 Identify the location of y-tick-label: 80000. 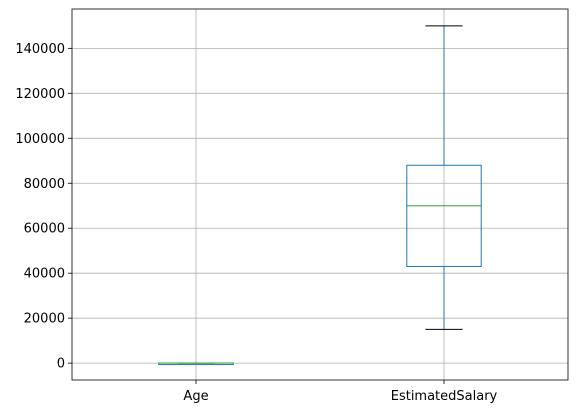
(44, 184).